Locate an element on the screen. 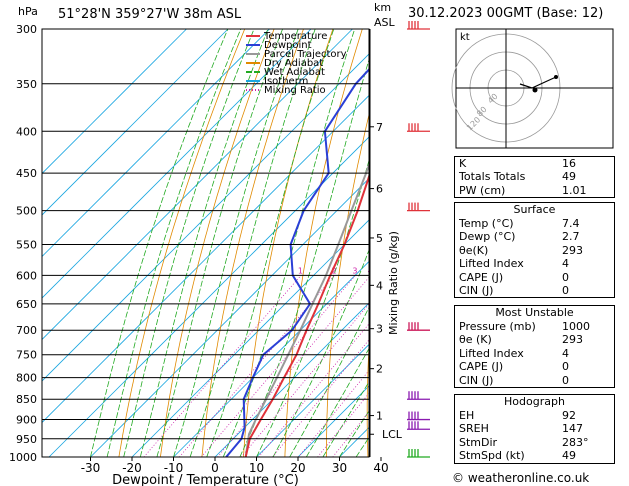 The height and width of the screenshot is (486, 629). temperature-tick-label: 0 is located at coordinates (215, 468).